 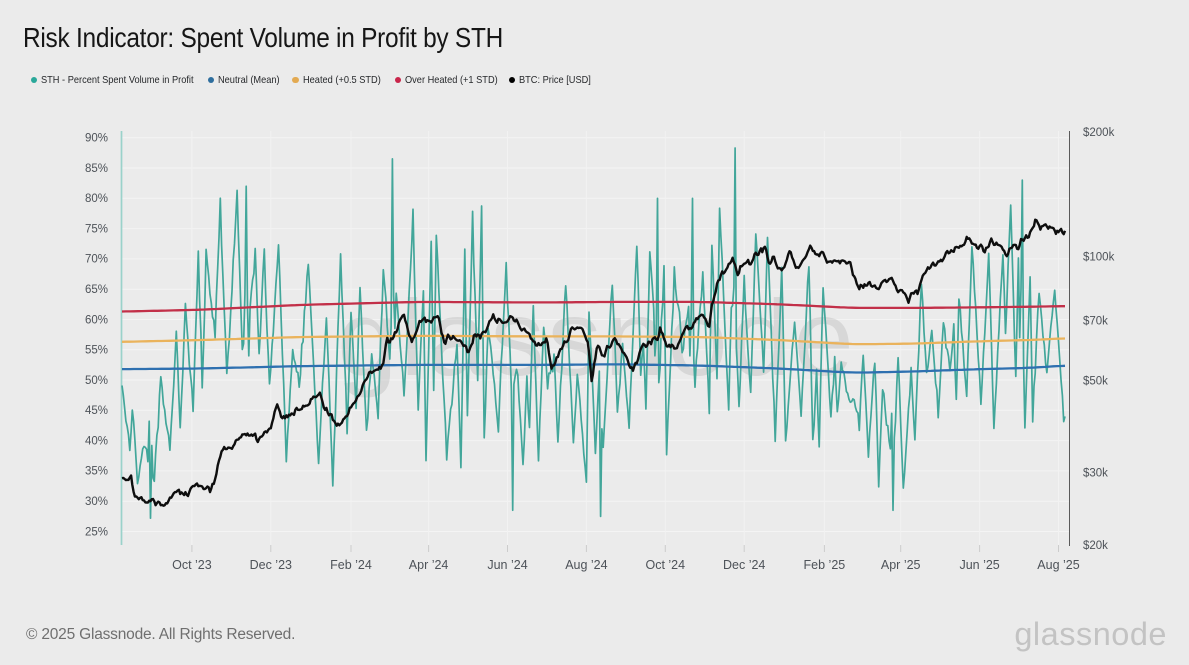 I want to click on svg-text: 85%, so click(x=96, y=169).